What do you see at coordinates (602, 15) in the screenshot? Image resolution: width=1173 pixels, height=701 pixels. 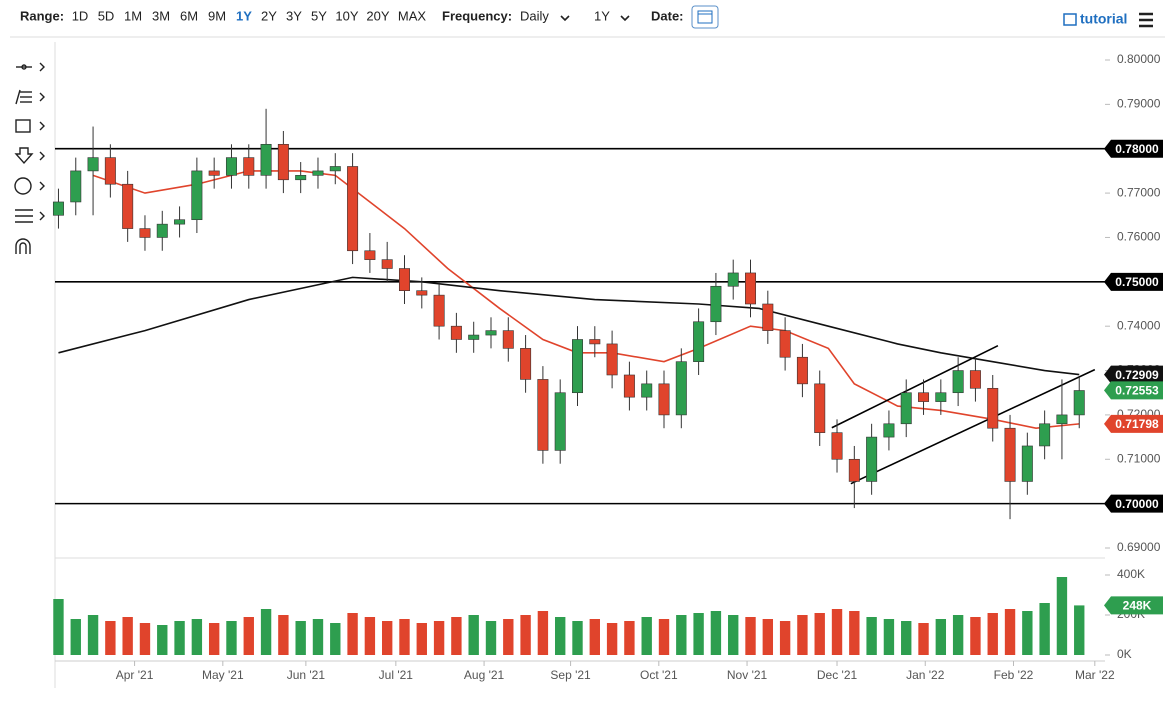 I see `span-select: 1Y` at bounding box center [602, 15].